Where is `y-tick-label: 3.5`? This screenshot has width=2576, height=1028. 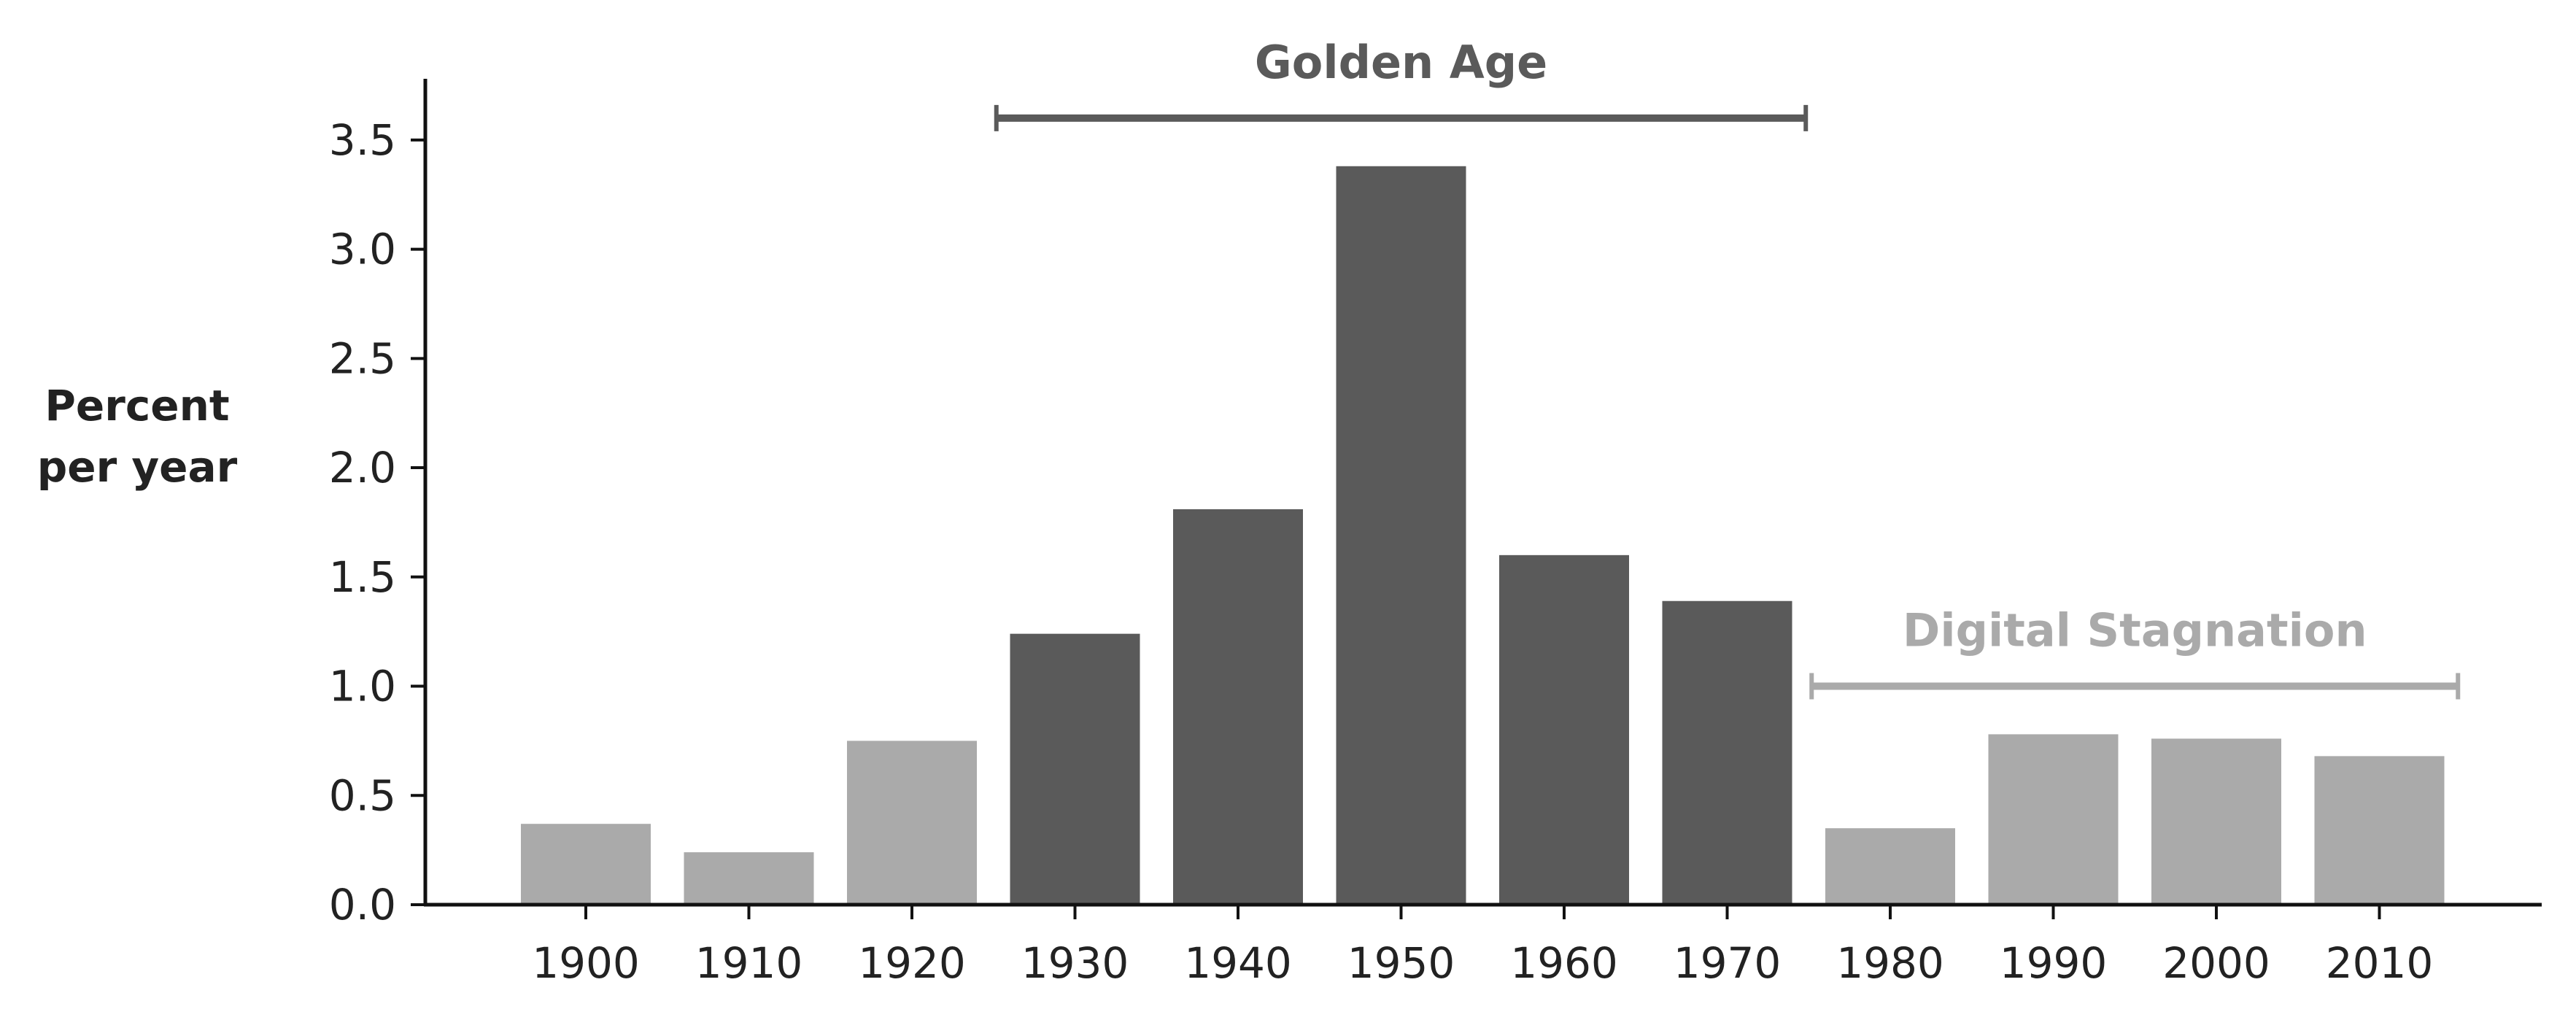
y-tick-label: 3.5 is located at coordinates (362, 140).